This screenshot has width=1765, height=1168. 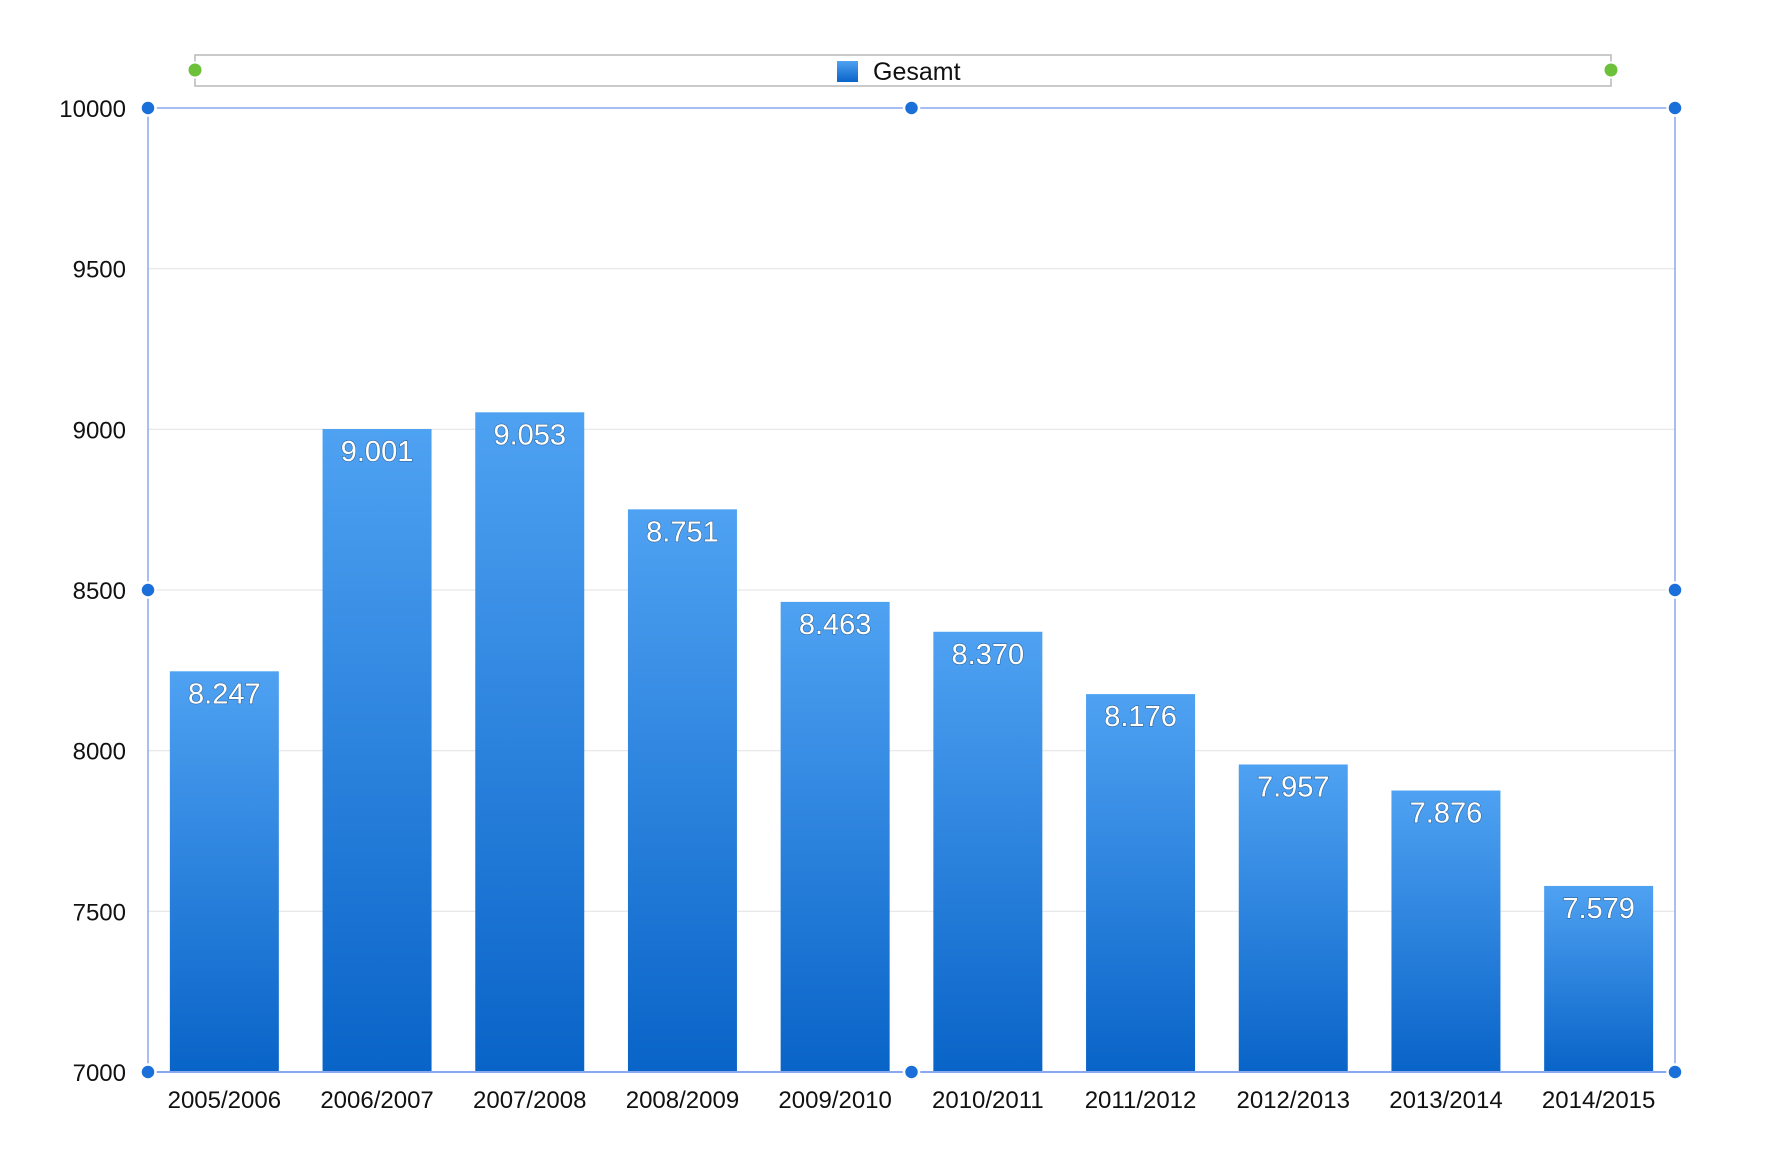 I want to click on bar-value-label: 7.957, so click(x=1293, y=787).